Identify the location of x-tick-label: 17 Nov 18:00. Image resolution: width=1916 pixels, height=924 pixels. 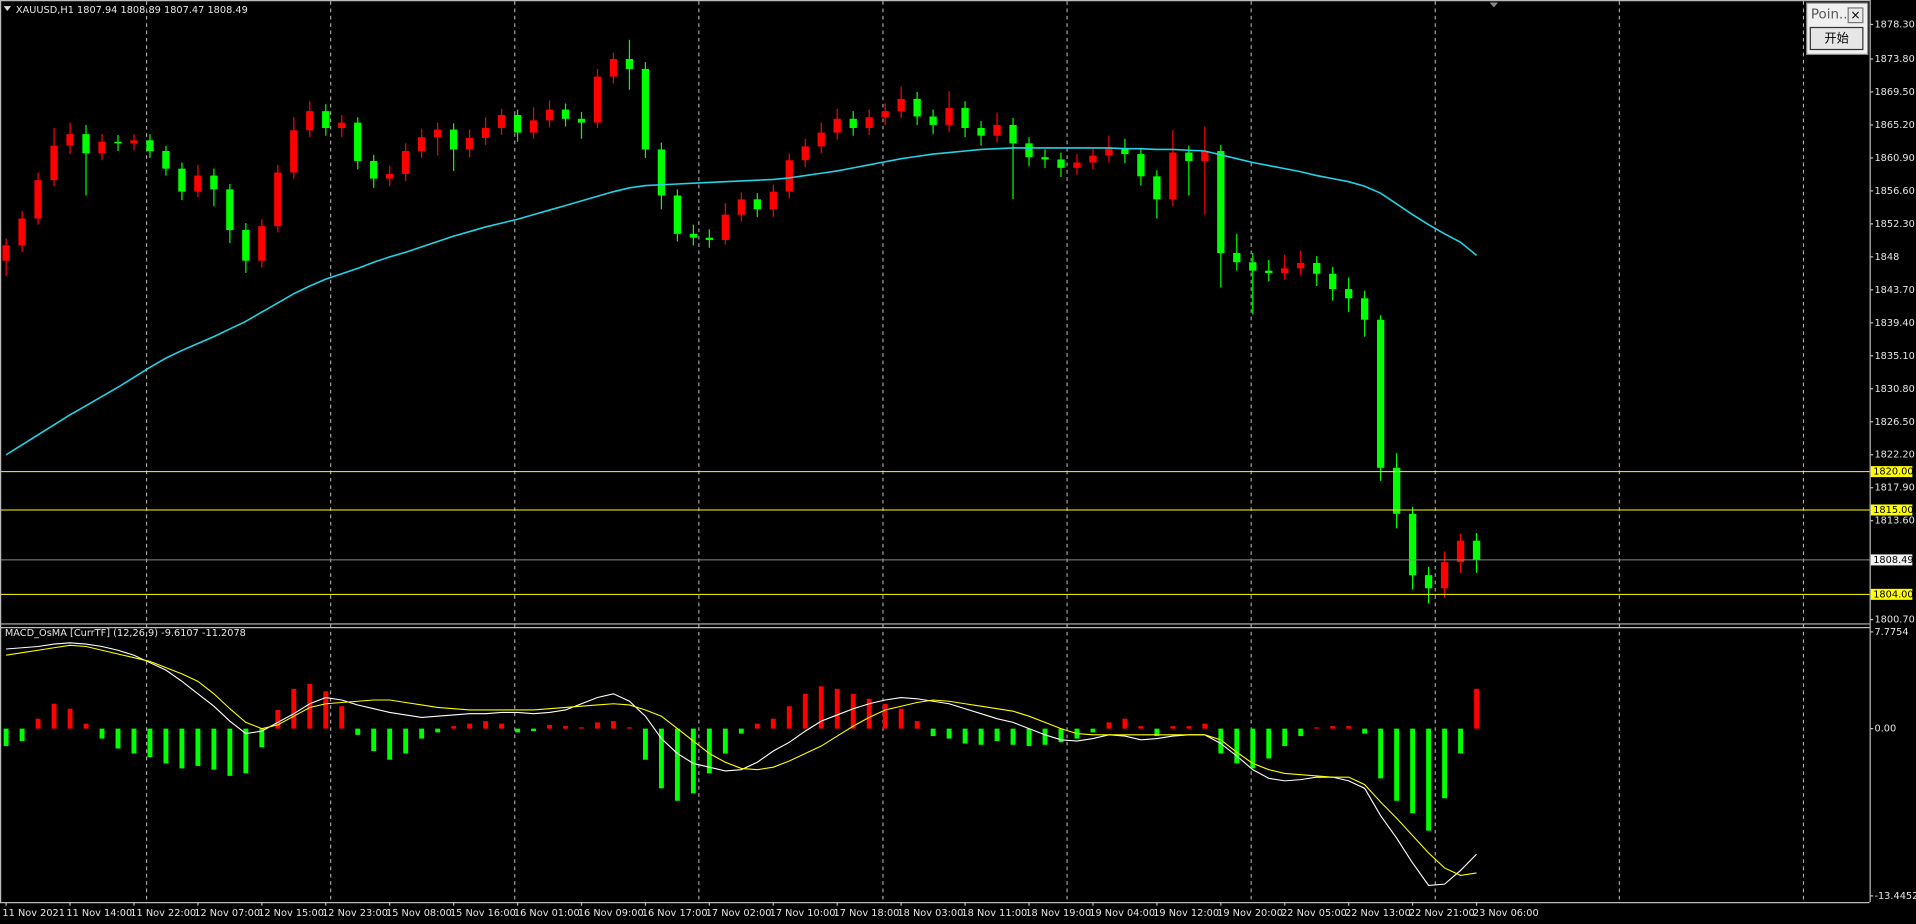
(867, 913).